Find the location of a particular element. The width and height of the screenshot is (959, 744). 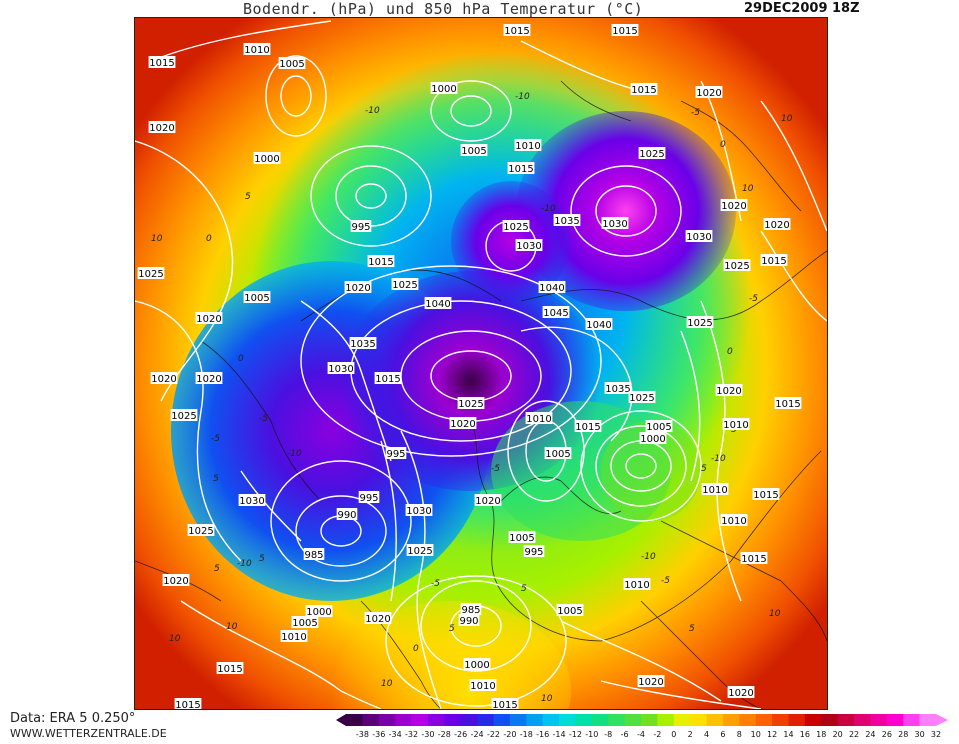

isobar-label: 1045 is located at coordinates (556, 312).